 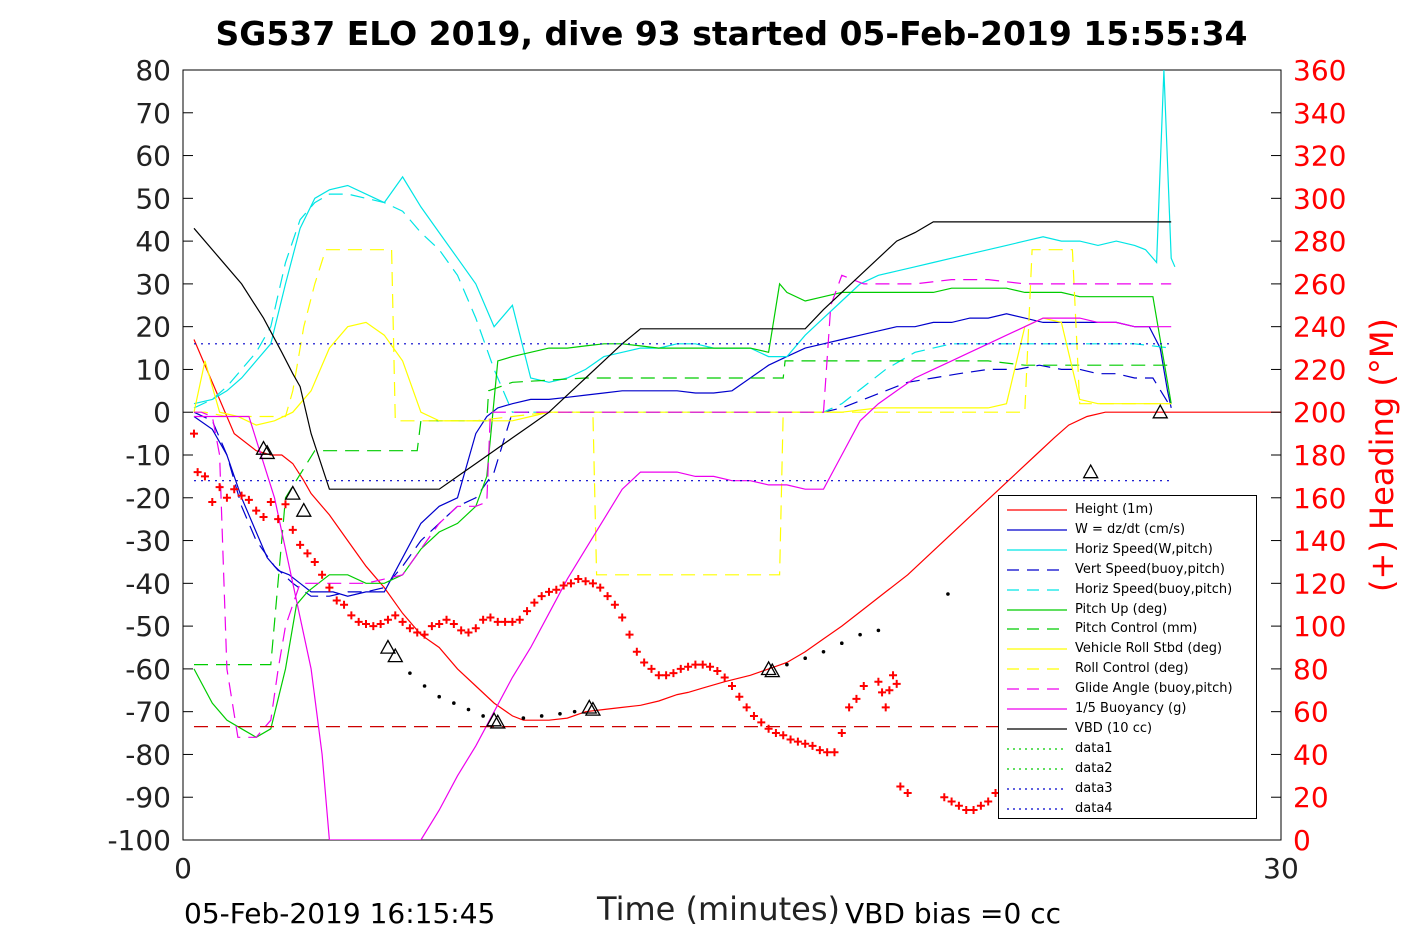 I want to click on y-tick-label: 70, so click(x=153, y=113).